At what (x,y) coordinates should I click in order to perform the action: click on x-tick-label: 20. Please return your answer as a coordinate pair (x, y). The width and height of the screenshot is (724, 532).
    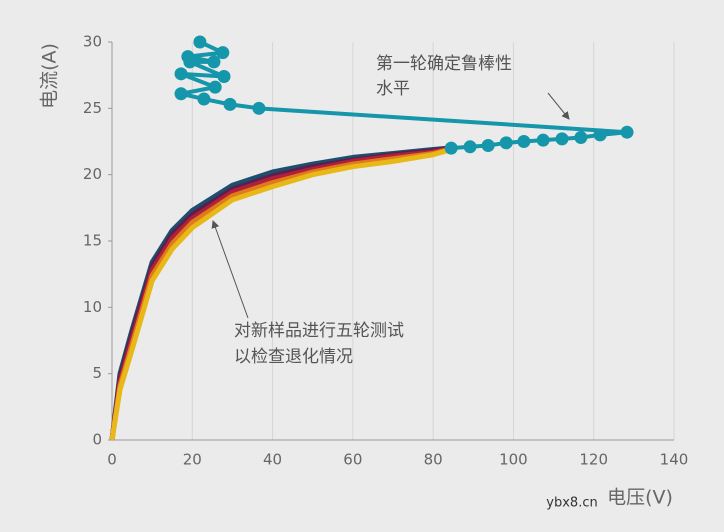
    Looking at the image, I should click on (192, 460).